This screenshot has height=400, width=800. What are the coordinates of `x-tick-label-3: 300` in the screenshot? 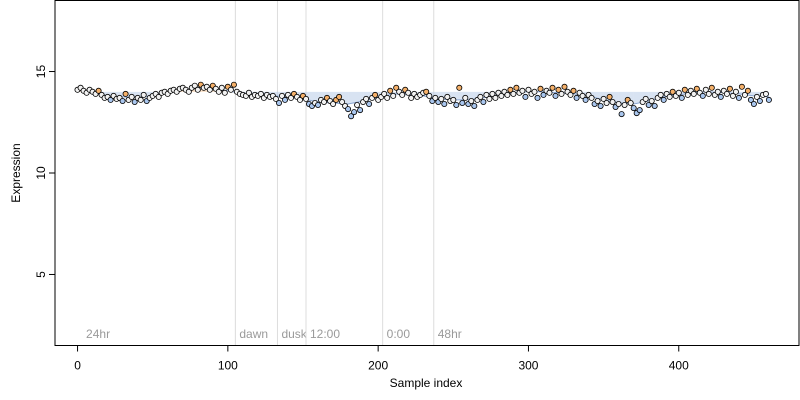 It's located at (528, 366).